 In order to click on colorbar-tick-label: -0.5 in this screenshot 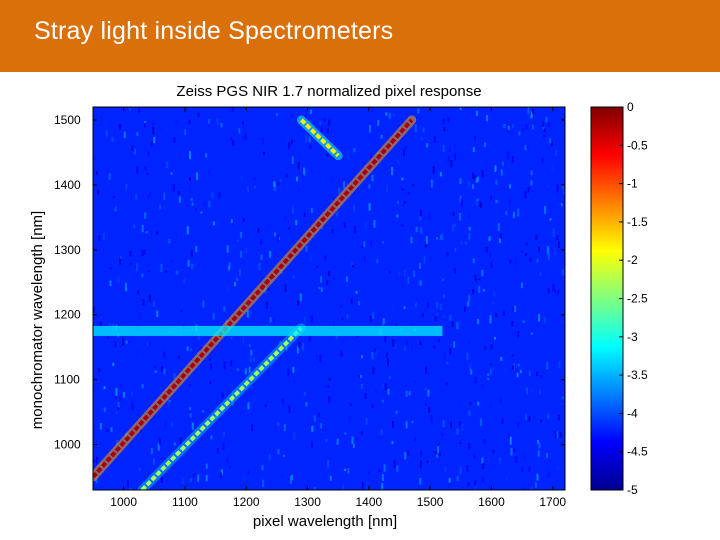, I will do `click(637, 145)`.